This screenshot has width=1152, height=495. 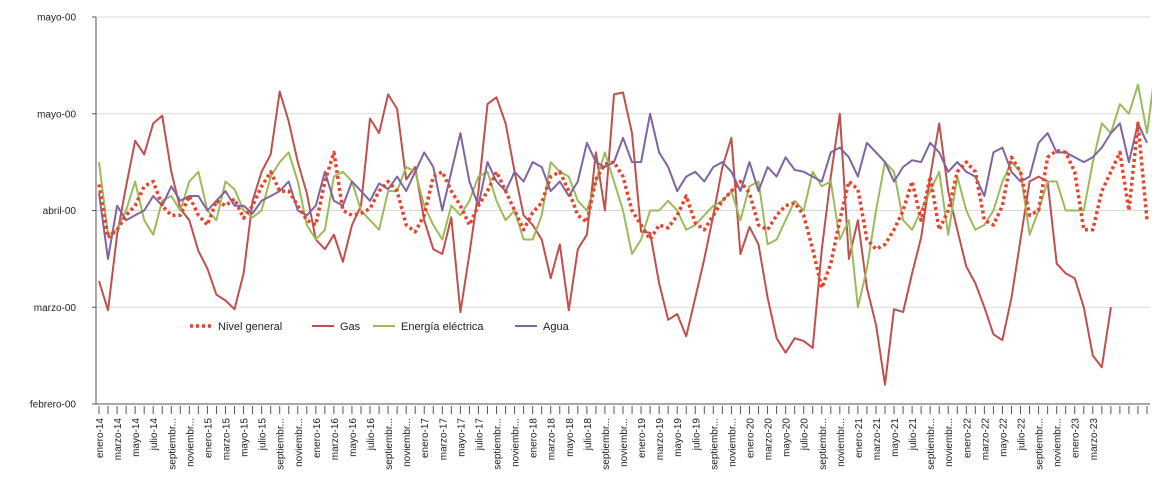 What do you see at coordinates (859, 438) in the screenshot?
I see `x-tick-label: enero-21` at bounding box center [859, 438].